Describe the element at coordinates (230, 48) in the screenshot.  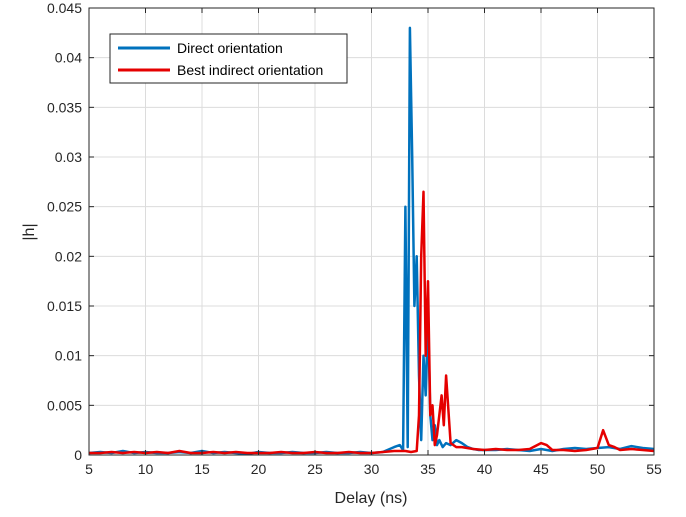
I see `legend-label-direct: Direct orientation` at that location.